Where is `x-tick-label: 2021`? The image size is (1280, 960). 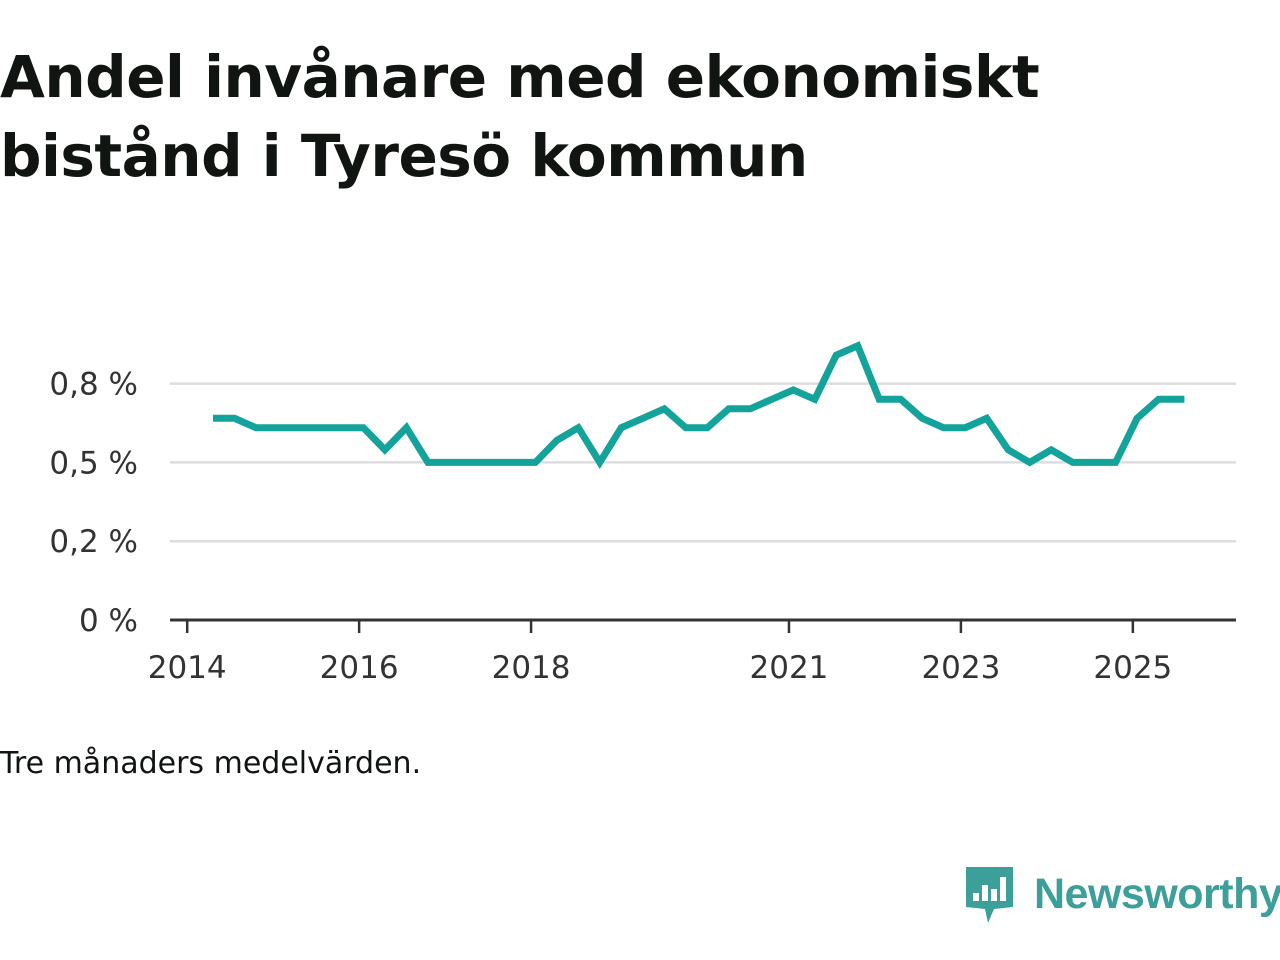 x-tick-label: 2021 is located at coordinates (789, 668).